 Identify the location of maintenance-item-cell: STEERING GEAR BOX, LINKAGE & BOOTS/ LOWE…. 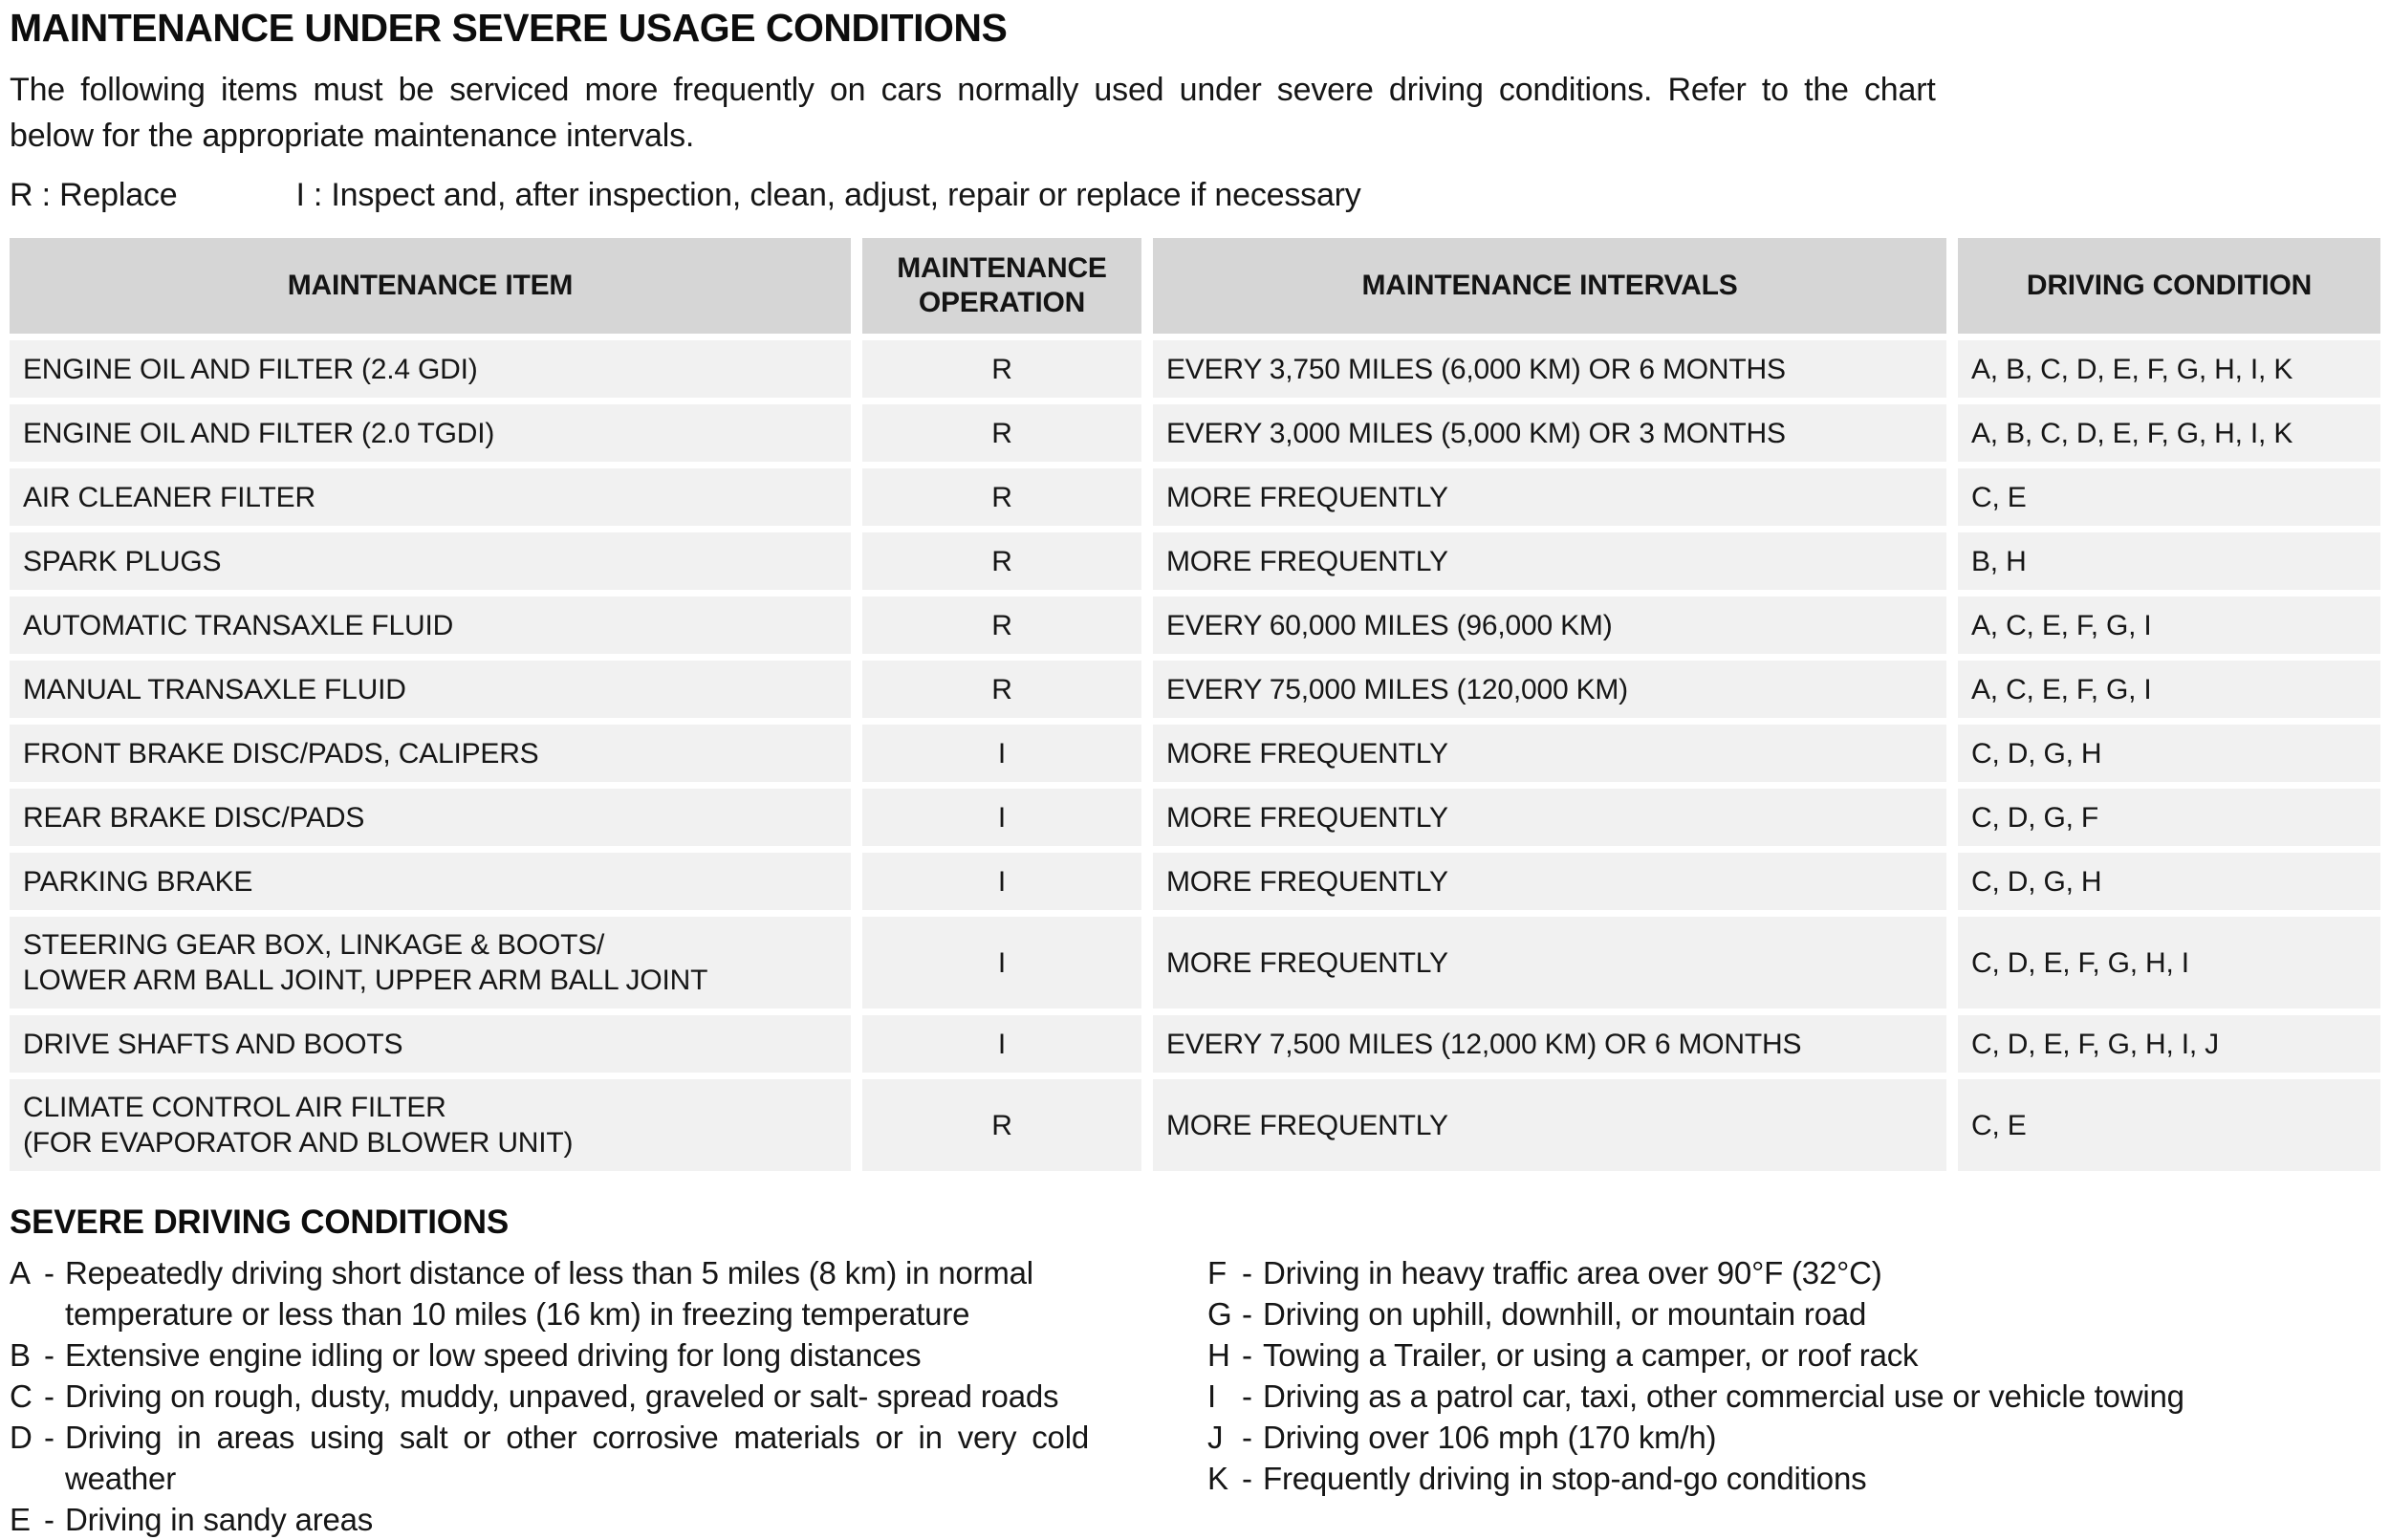
(430, 963).